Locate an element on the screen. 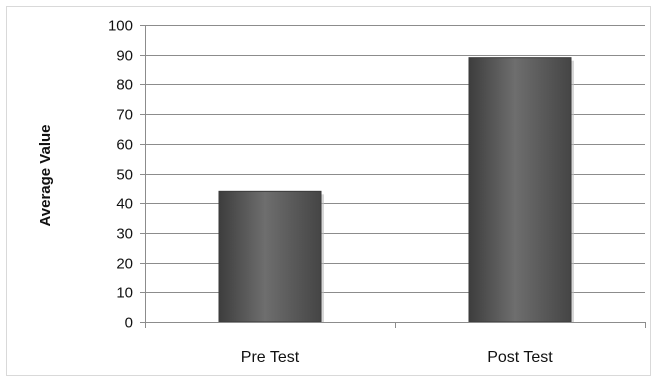 This screenshot has height=382, width=657. y-axis-title: Average Value is located at coordinates (45, 175).